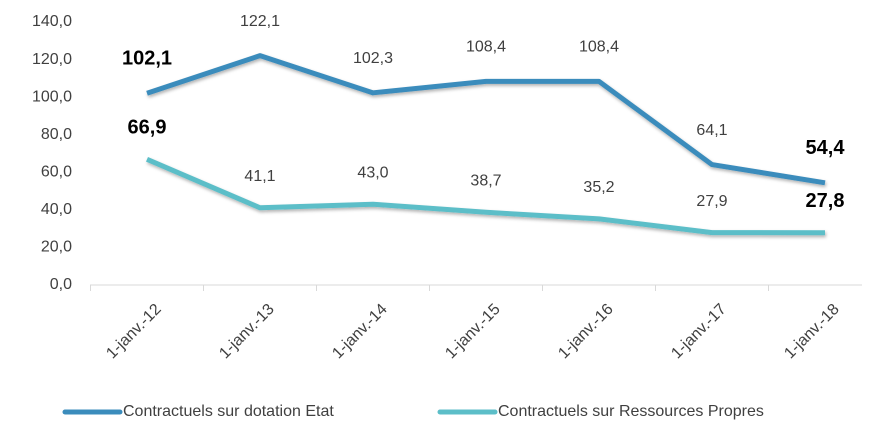  What do you see at coordinates (61, 284) in the screenshot?
I see `y-tick-label: 0,0` at bounding box center [61, 284].